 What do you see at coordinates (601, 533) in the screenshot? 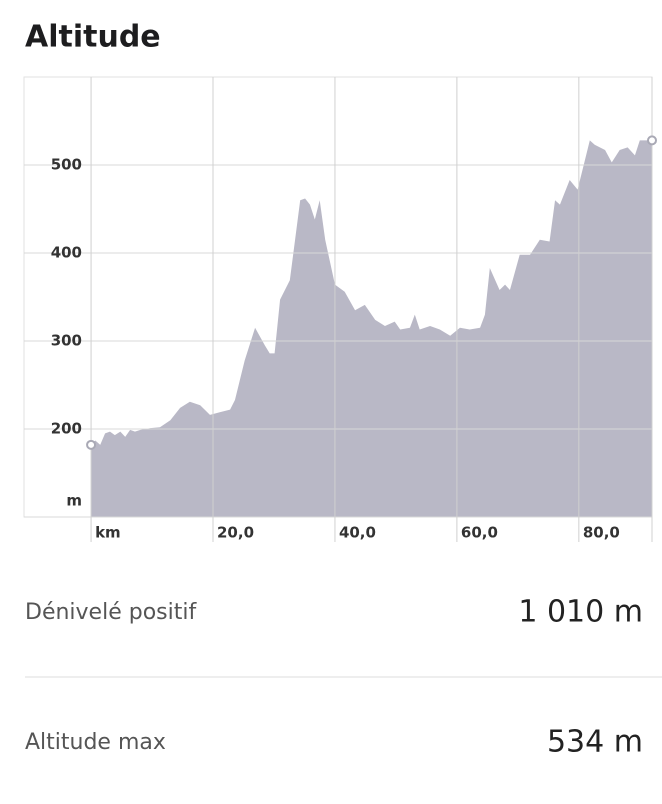
I see `x-tick-label: 80,0` at bounding box center [601, 533].